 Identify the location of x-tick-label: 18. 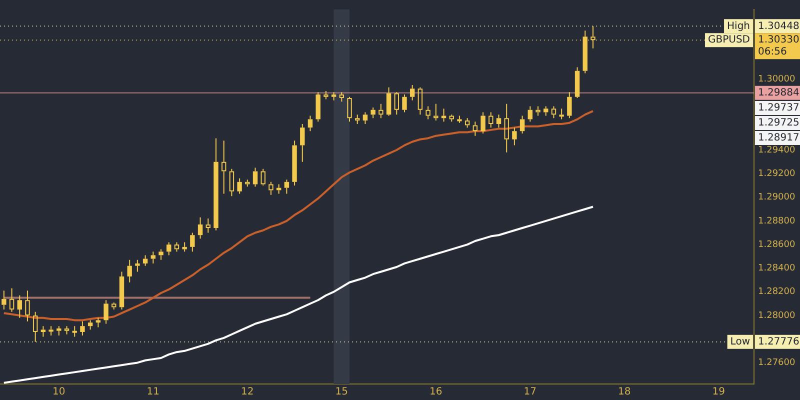
(624, 392).